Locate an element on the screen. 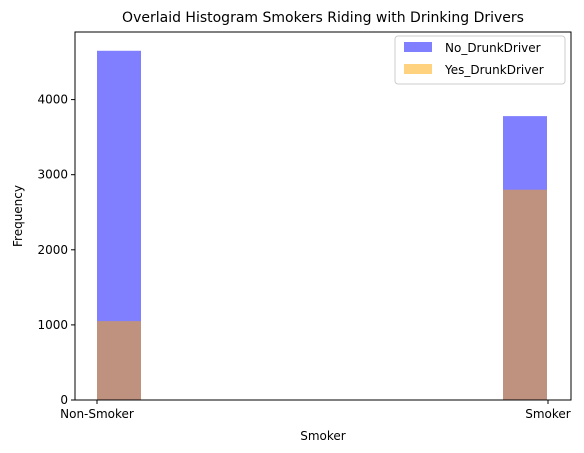 This screenshot has height=453, width=584. legend-label-yes-drunkdriver: Yes_DrunkDriver is located at coordinates (494, 70).